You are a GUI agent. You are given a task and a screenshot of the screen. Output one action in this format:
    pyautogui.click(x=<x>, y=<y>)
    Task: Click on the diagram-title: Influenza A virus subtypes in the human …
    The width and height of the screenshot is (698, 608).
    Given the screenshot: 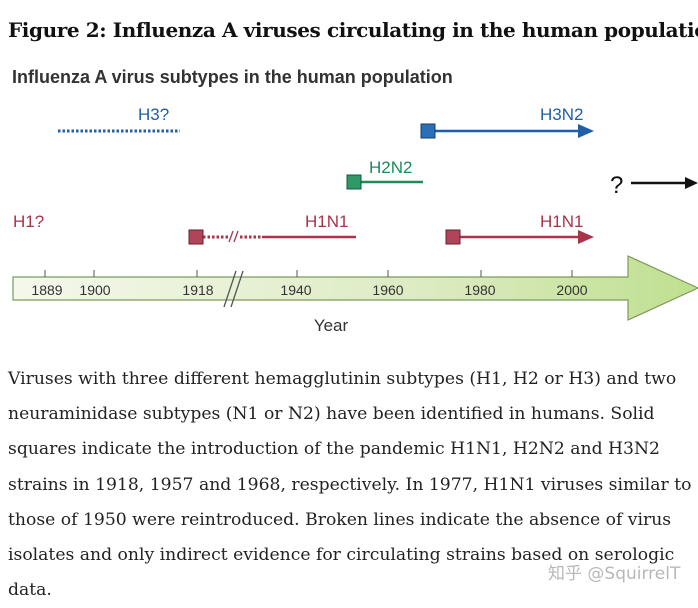 What is the action you would take?
    pyautogui.click(x=232, y=77)
    